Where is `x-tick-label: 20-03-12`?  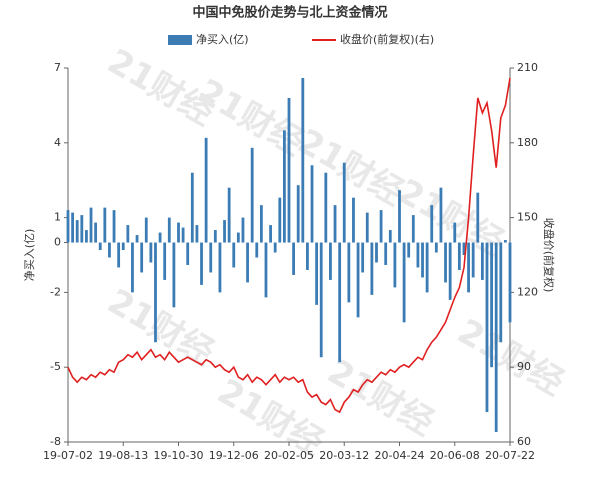 x-tick-label: 20-03-12 is located at coordinates (344, 455).